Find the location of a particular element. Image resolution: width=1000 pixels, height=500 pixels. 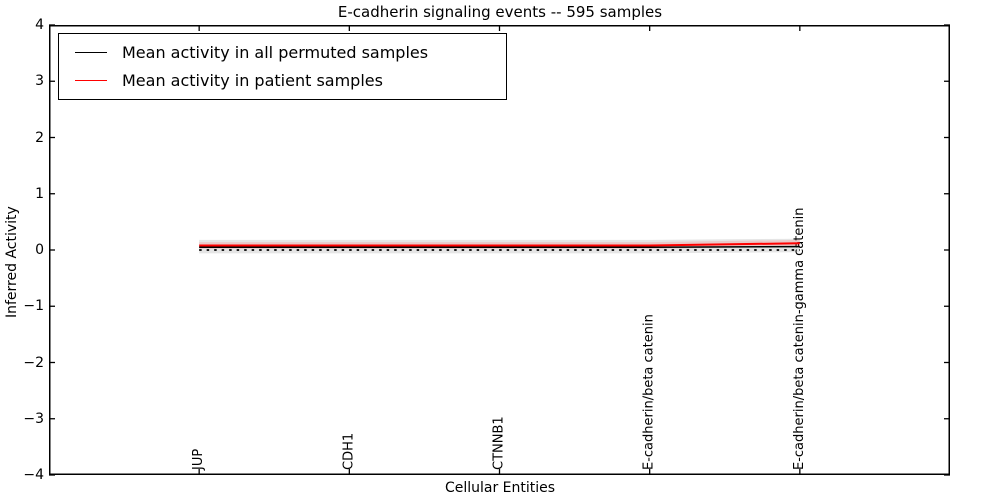

y-tick-label: 4 is located at coordinates (39, 25).